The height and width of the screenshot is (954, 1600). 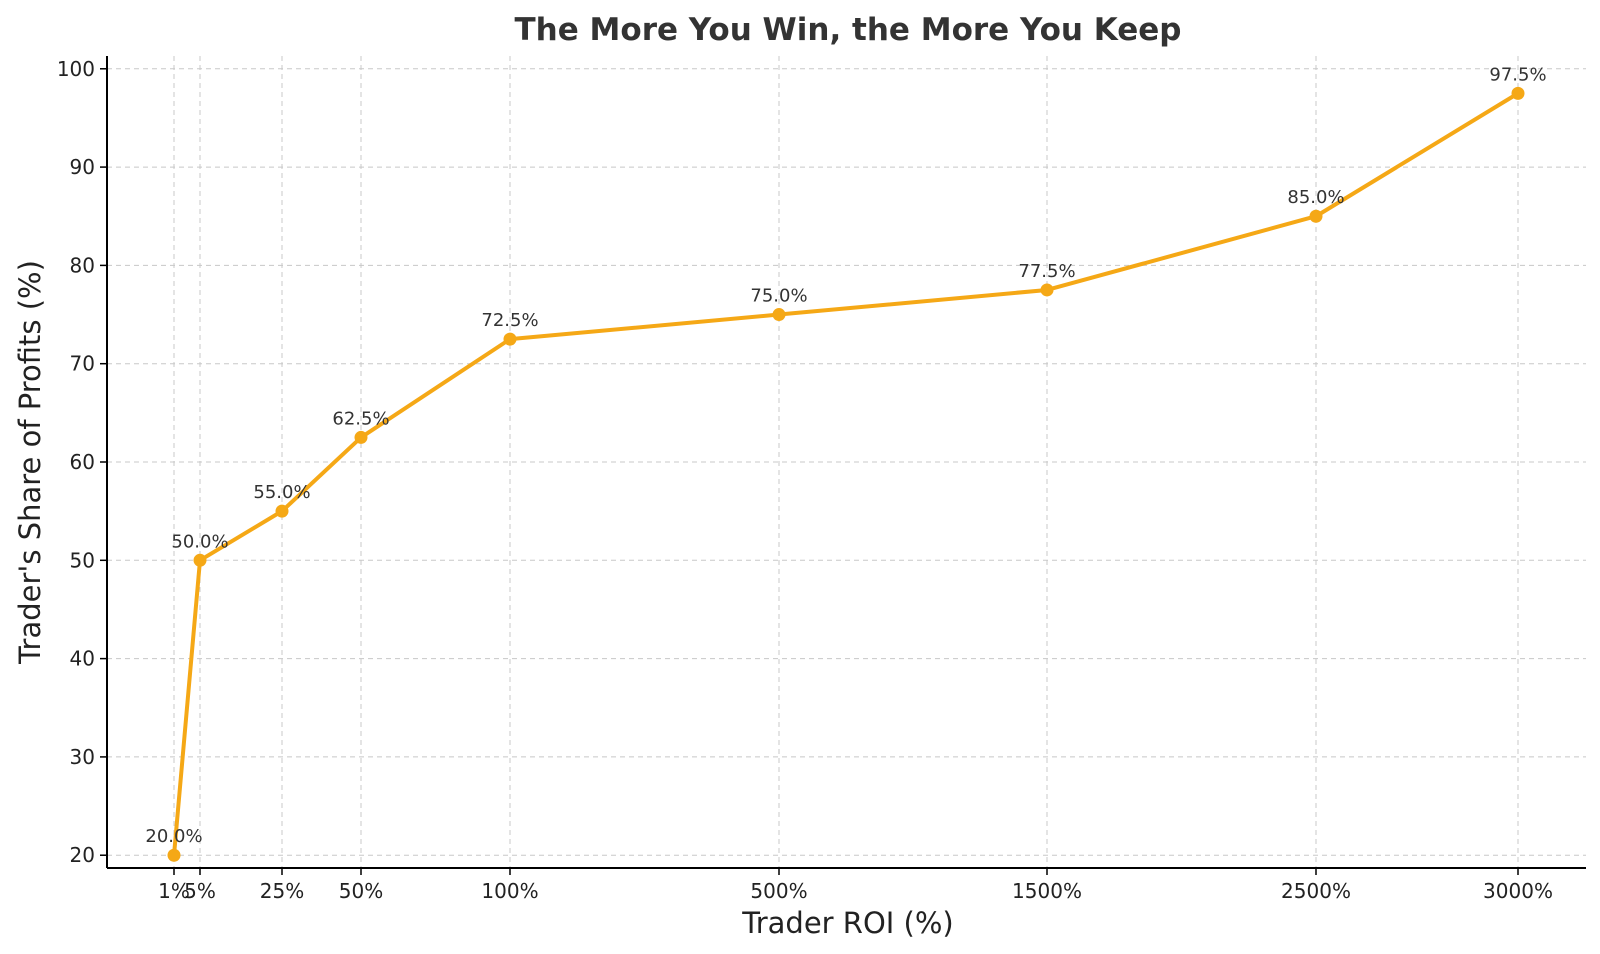 I want to click on x-axis-title: Trader ROI (%), so click(x=847, y=923).